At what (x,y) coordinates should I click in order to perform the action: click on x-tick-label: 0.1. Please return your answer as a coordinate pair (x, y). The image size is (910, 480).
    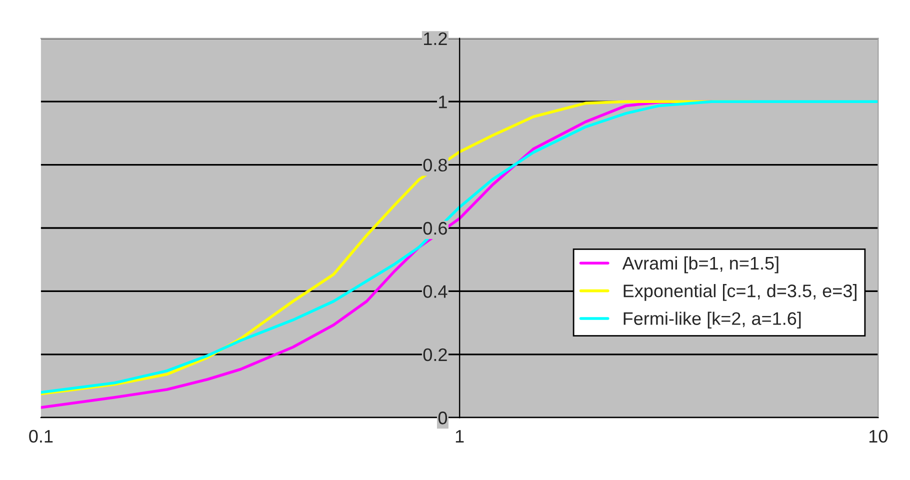
    Looking at the image, I should click on (41, 436).